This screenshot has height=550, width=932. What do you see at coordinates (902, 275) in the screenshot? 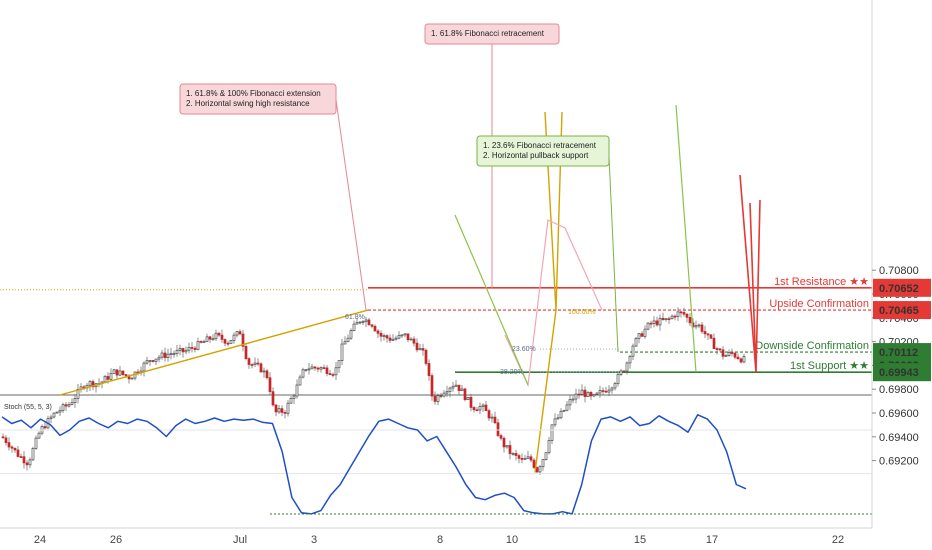
I see `price-axis-bg` at bounding box center [902, 275].